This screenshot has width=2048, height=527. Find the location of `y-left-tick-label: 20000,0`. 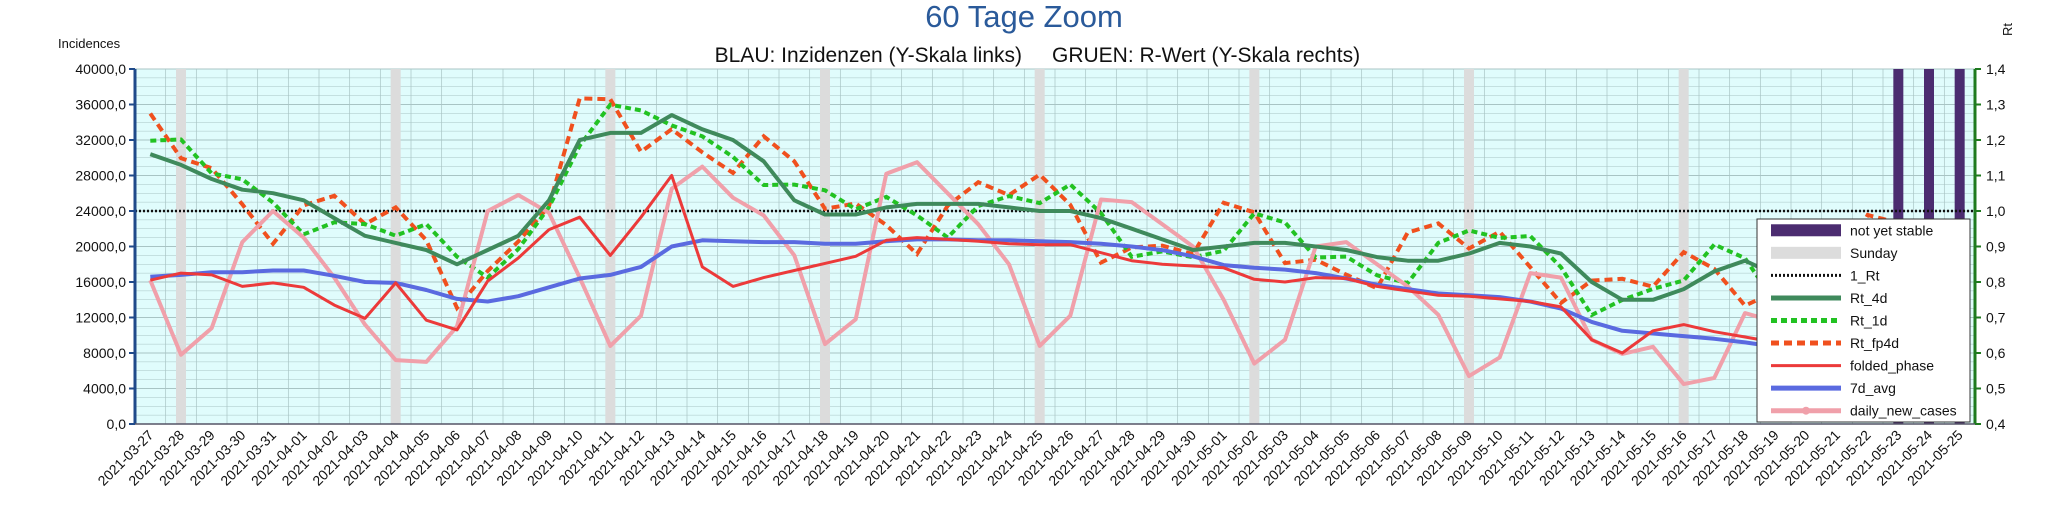

y-left-tick-label: 20000,0 is located at coordinates (100, 247).